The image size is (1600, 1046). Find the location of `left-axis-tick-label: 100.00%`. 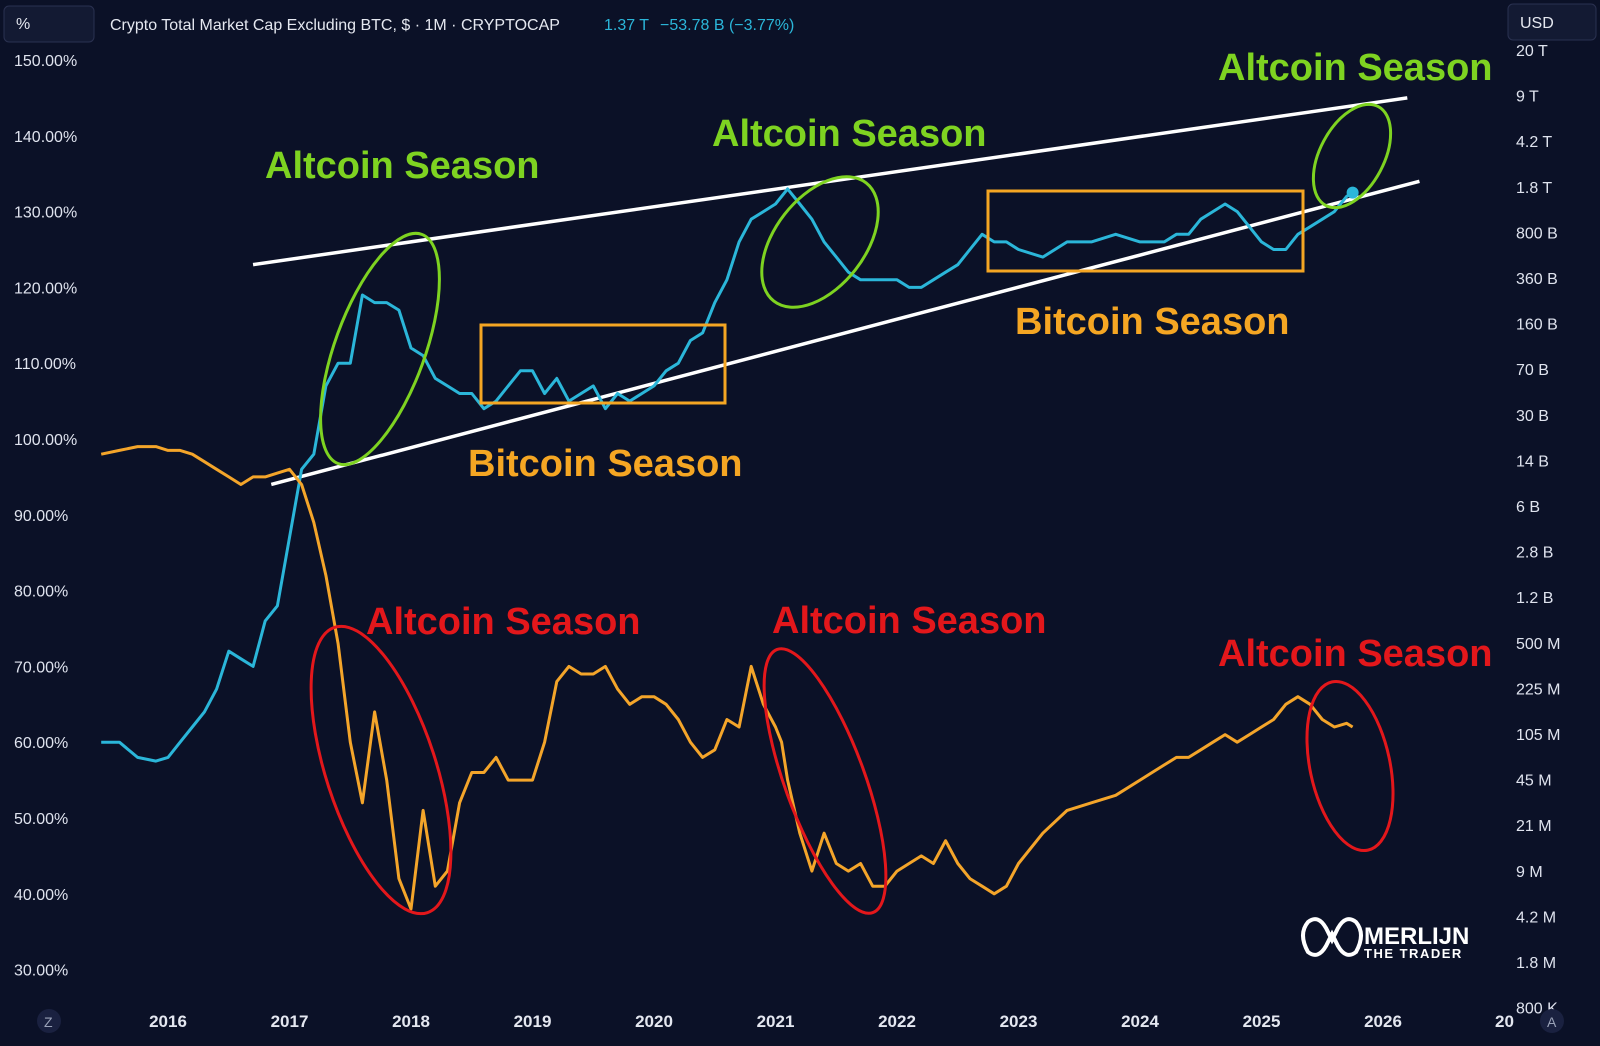

left-axis-tick-label: 100.00% is located at coordinates (45, 440).